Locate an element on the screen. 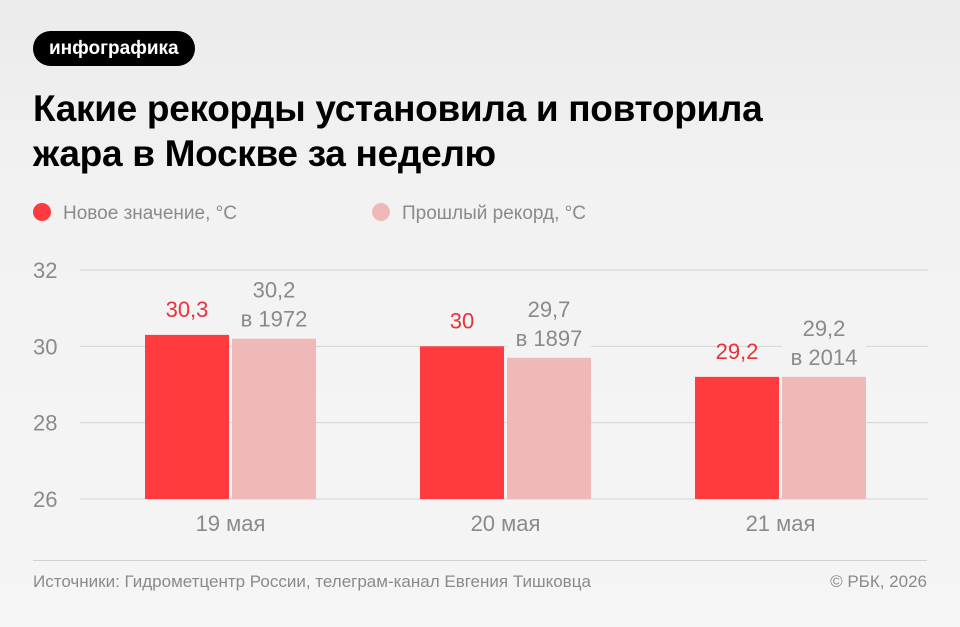 The image size is (960, 627). legend-label-new: Новое значение, °C is located at coordinates (150, 213).